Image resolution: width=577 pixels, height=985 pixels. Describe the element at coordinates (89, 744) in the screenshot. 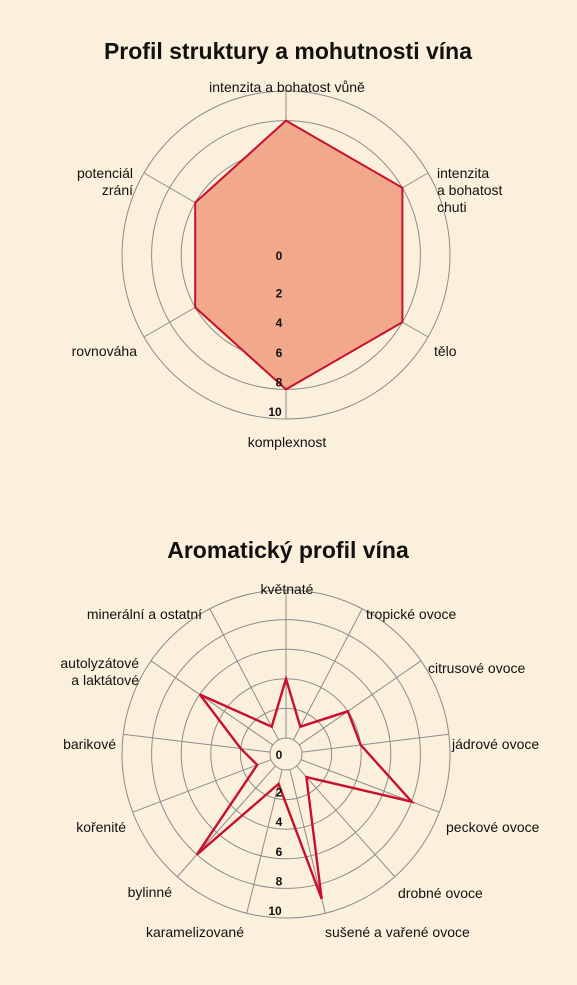

I see `aroma-axis-label: barikové` at that location.